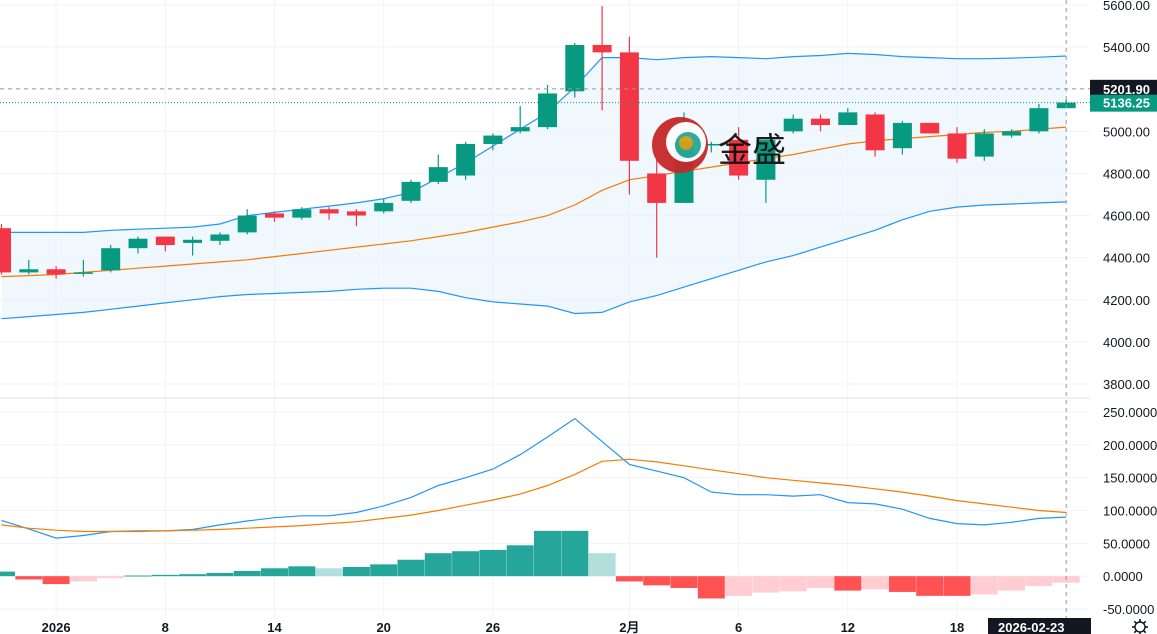  I want to click on time-axis: 2026 8 14 20 26 2月 6 12 18, so click(503, 627).